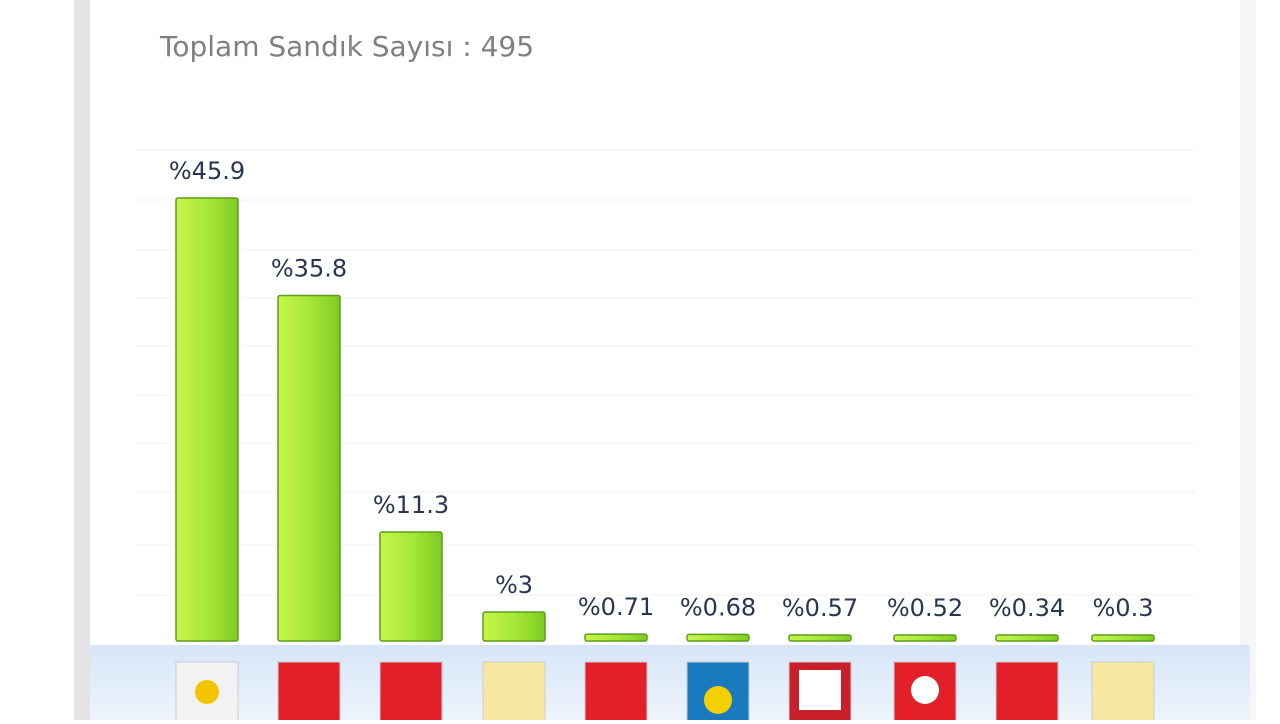 This screenshot has height=724, width=1280. What do you see at coordinates (514, 585) in the screenshot?
I see `value-label: %3` at bounding box center [514, 585].